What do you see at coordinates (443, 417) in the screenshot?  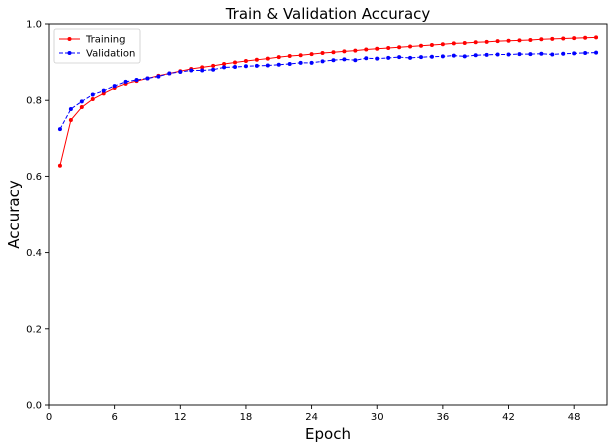 I see `x-tick-label: 36` at bounding box center [443, 417].